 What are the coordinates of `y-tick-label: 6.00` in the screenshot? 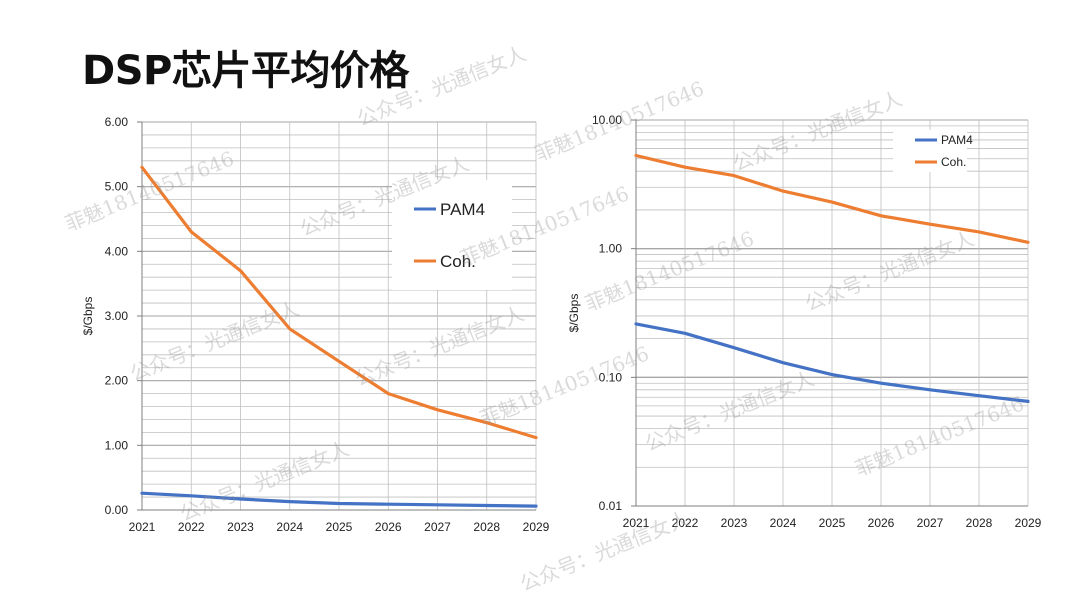 It's located at (117, 122).